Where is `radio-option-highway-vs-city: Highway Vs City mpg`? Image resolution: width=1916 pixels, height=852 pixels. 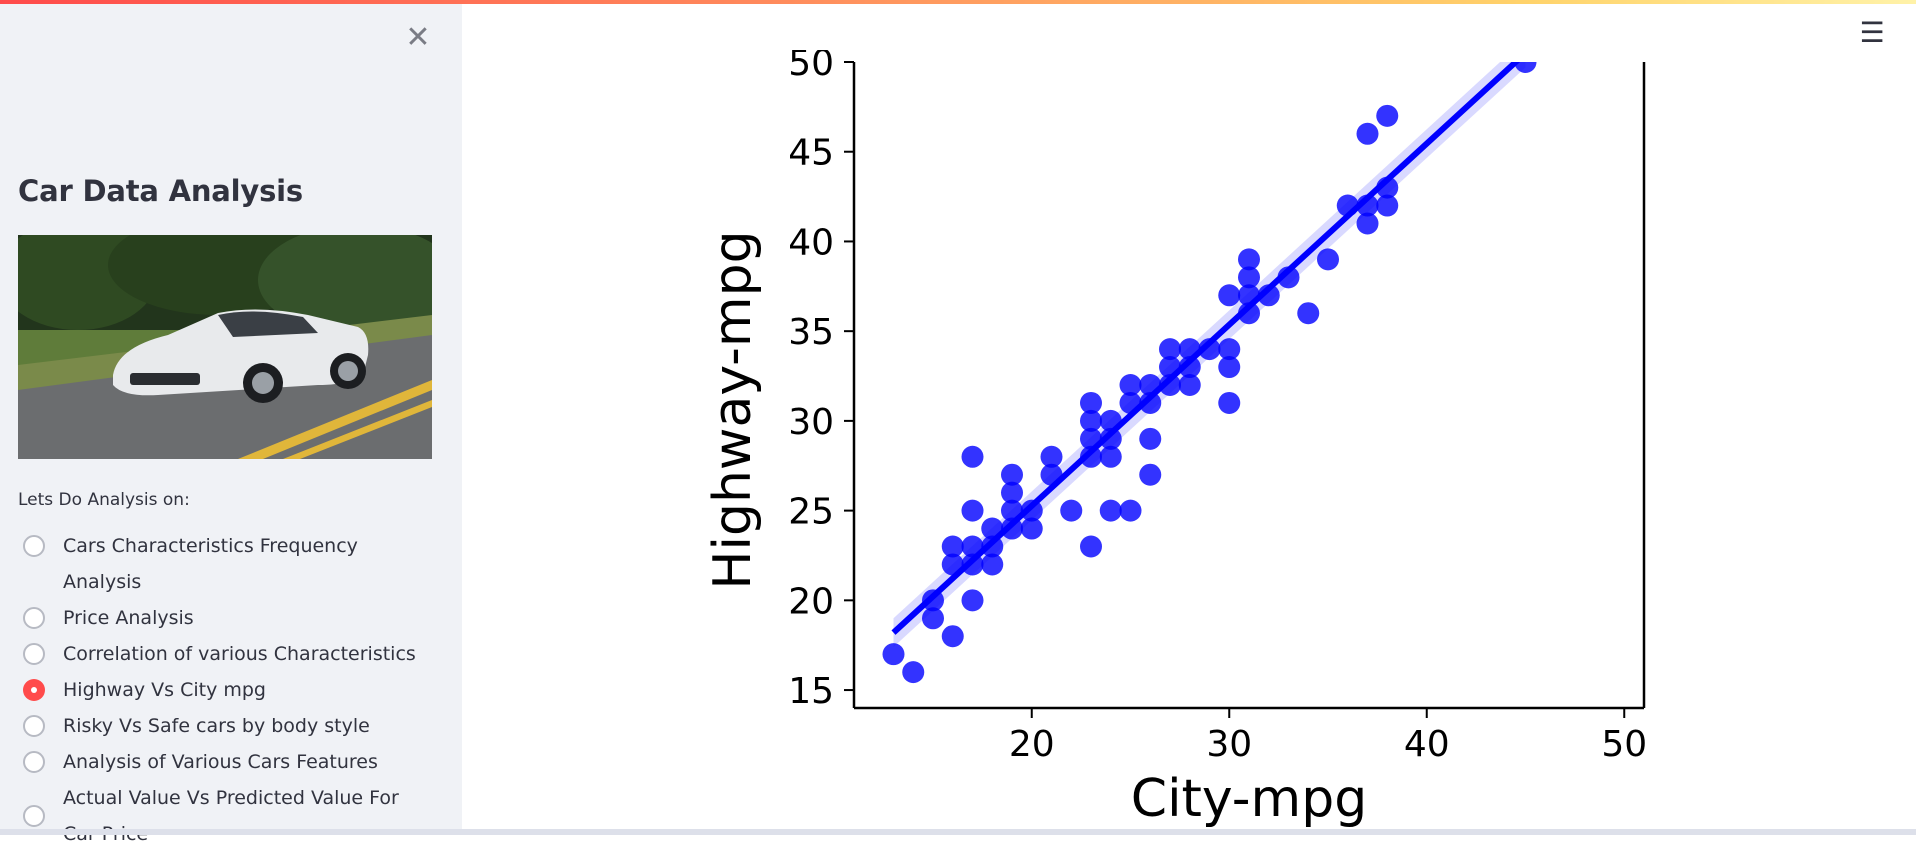
radio-option-highway-vs-city: Highway Vs City mpg is located at coordinates (233, 690).